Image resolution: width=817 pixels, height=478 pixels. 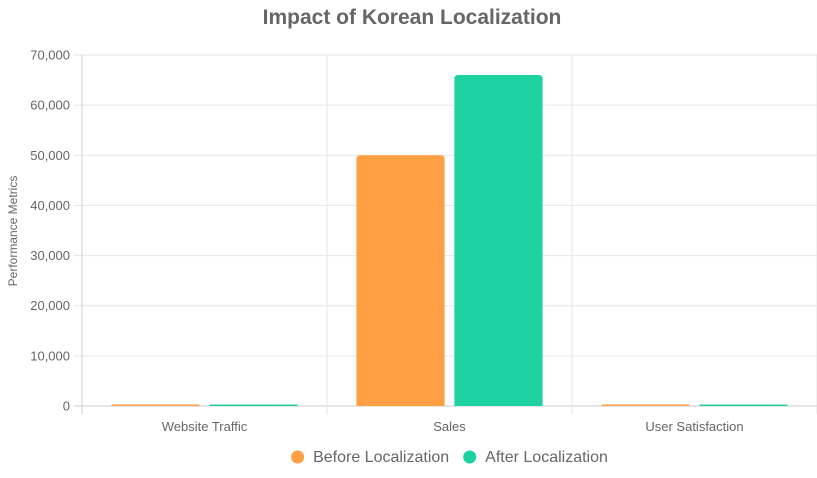 What do you see at coordinates (50, 305) in the screenshot?
I see `y-tick-label: 20,000` at bounding box center [50, 305].